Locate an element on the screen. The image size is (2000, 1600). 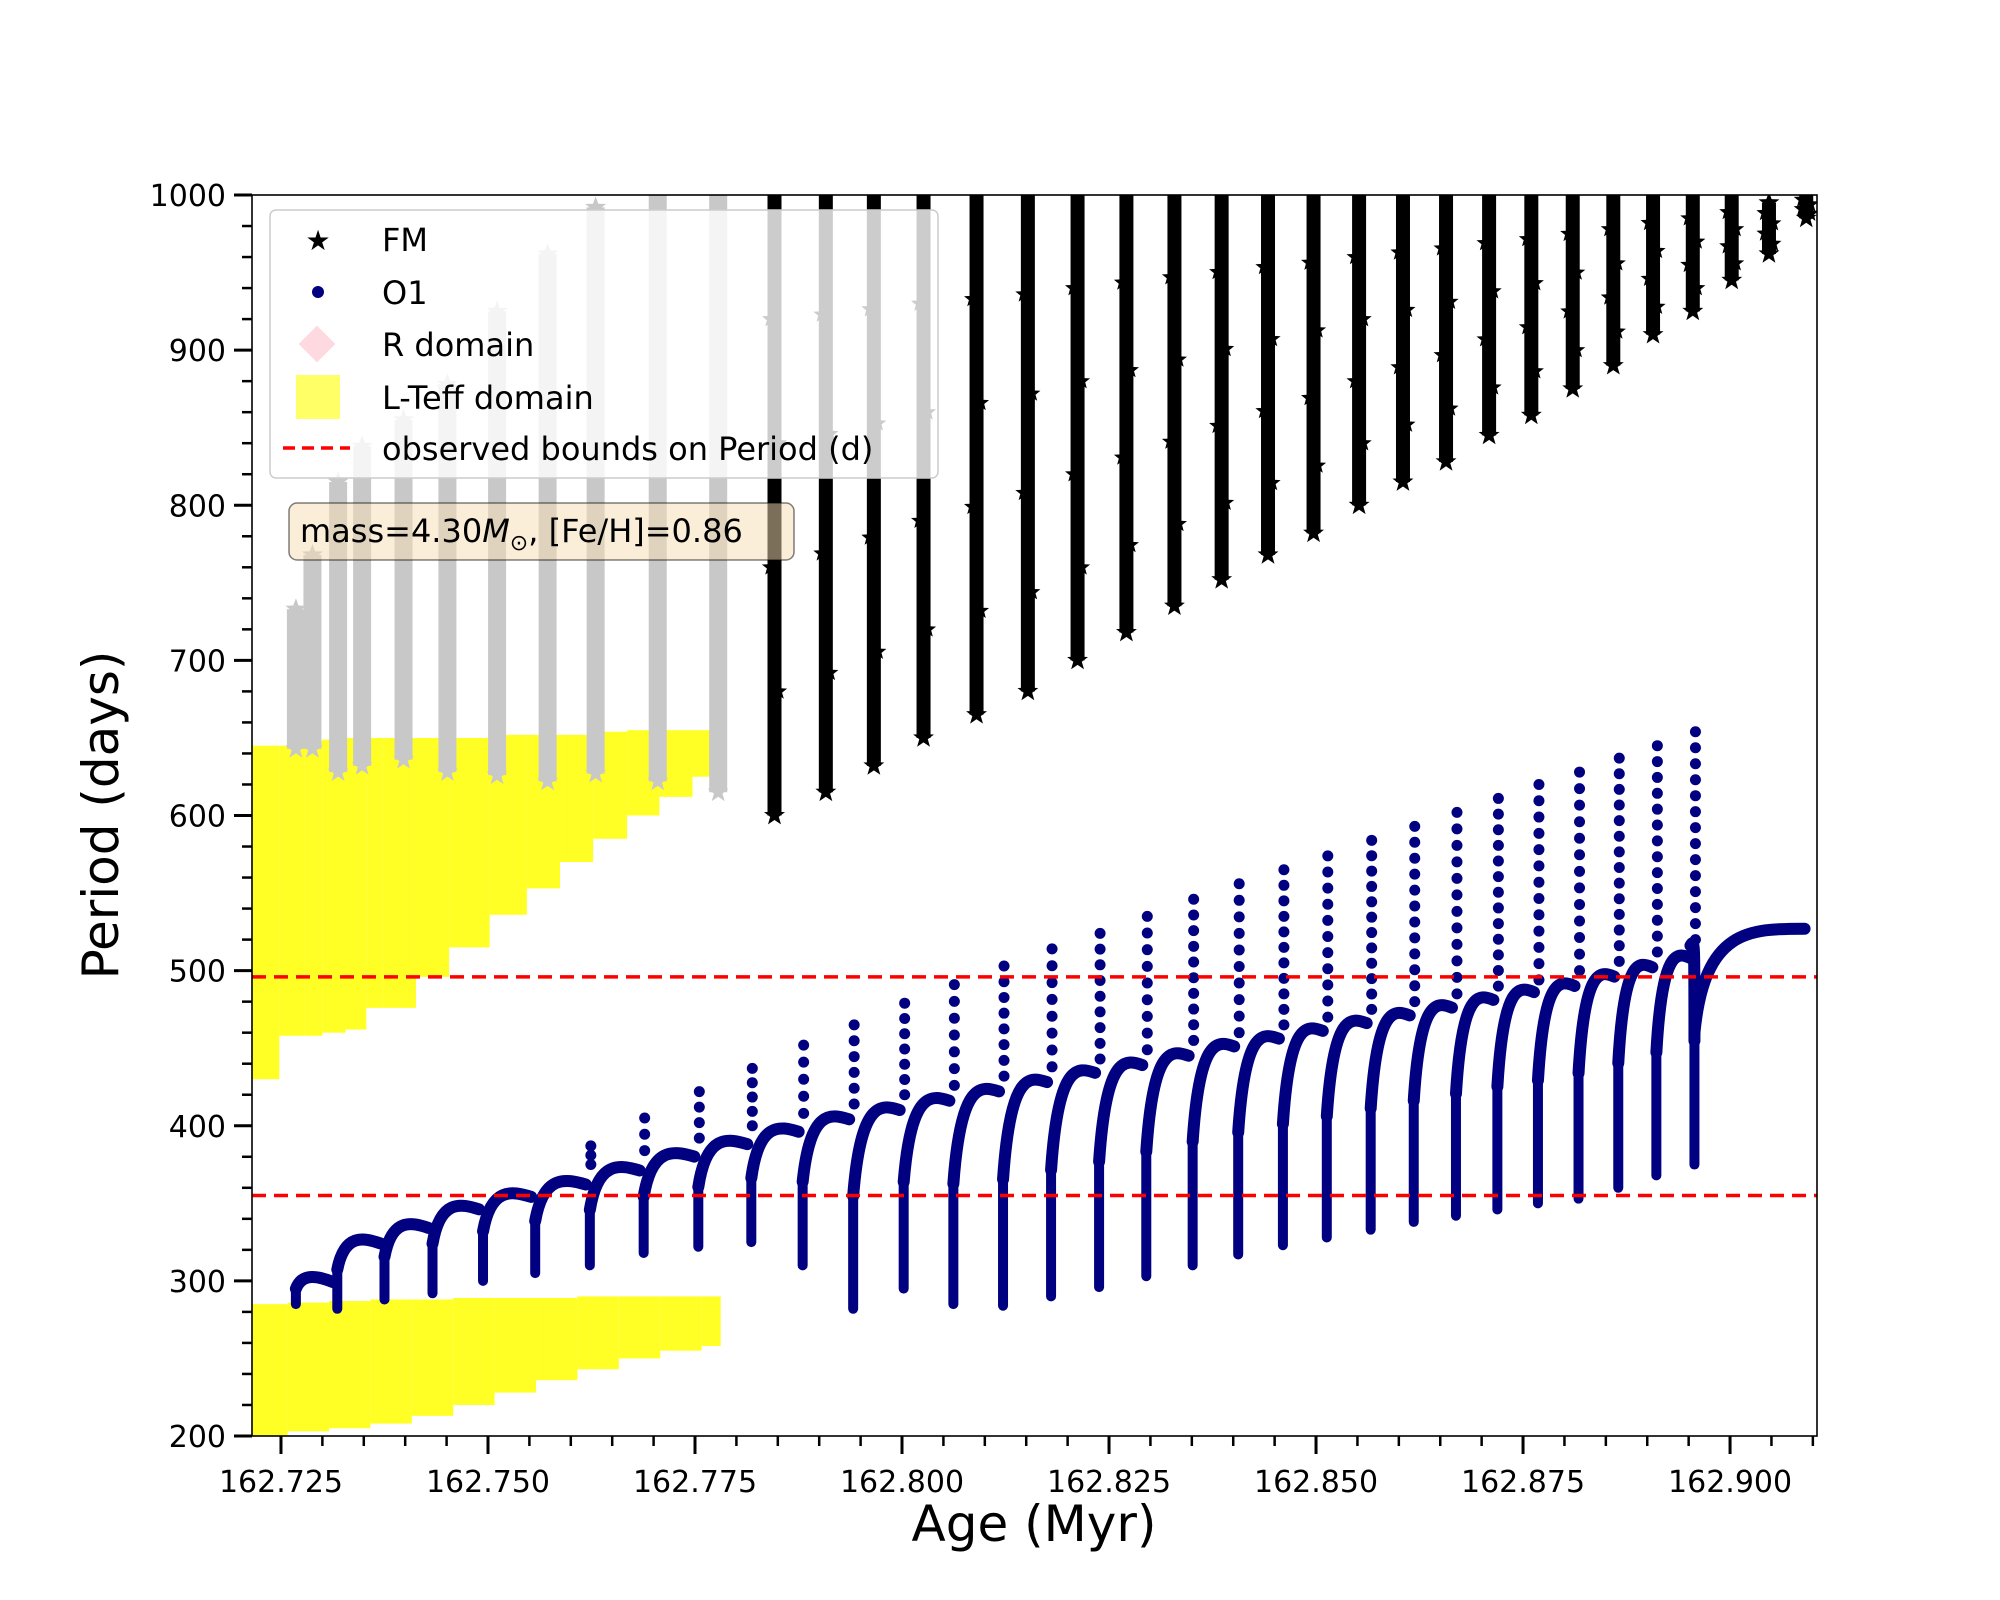
y-tick-label: 500 is located at coordinates (197, 972).